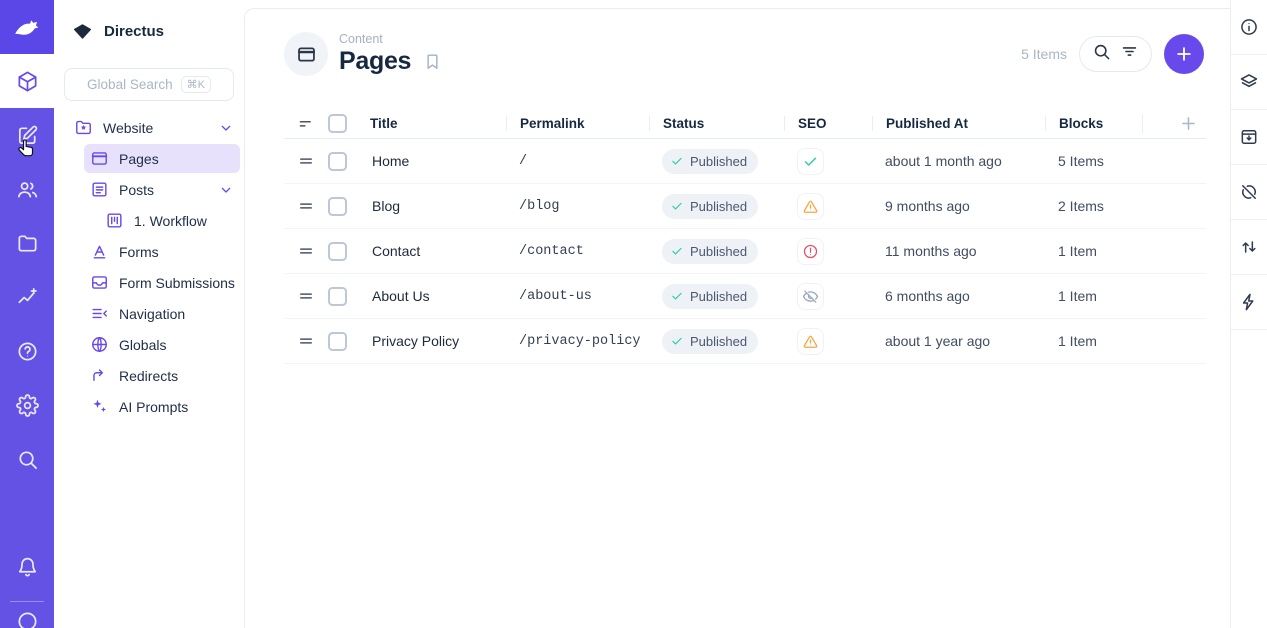 Image resolution: width=1267 pixels, height=628 pixels. I want to click on cell-permalink: /about-us, so click(555, 296).